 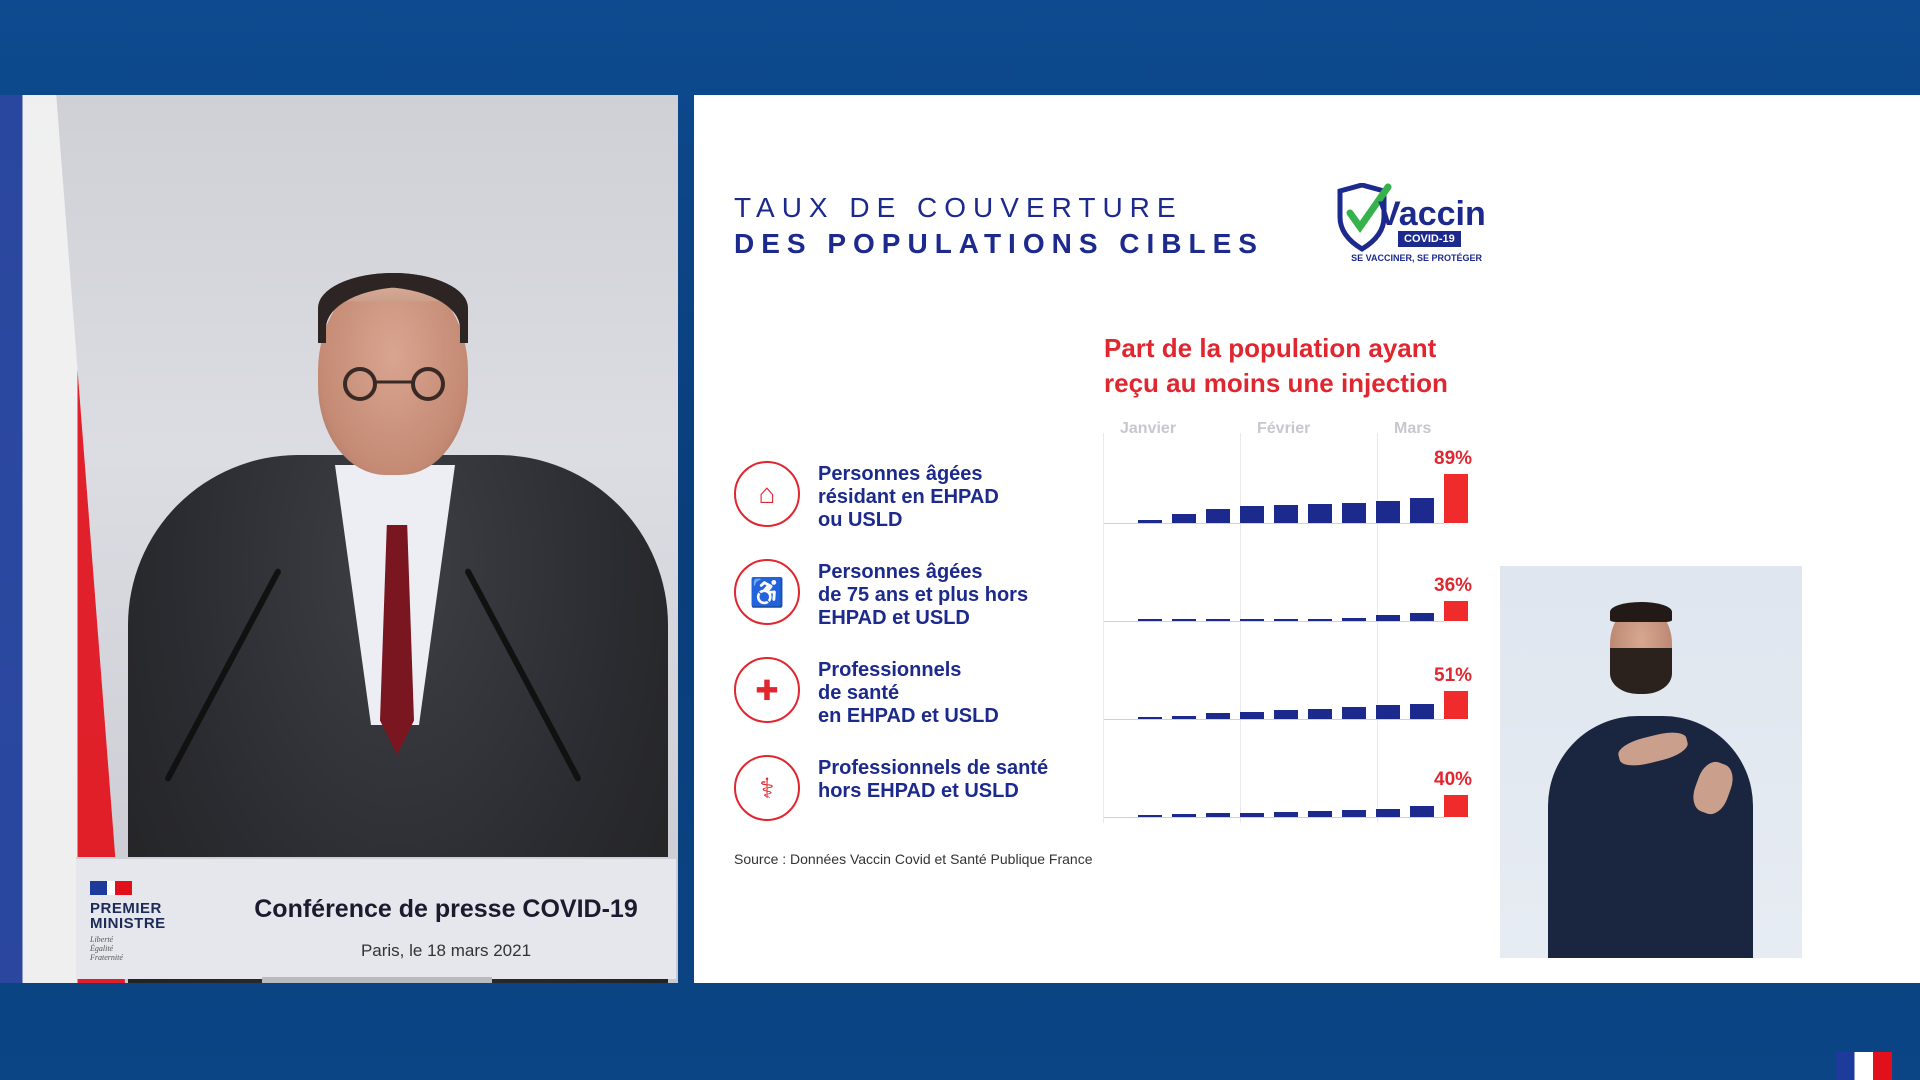 I want to click on month-label-fevrier: Février, so click(x=1284, y=428).